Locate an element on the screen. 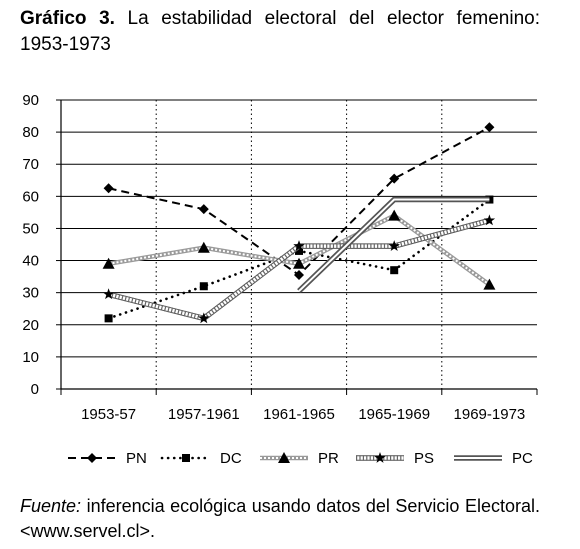  x-tick-label: 1969-1973 is located at coordinates (490, 414).